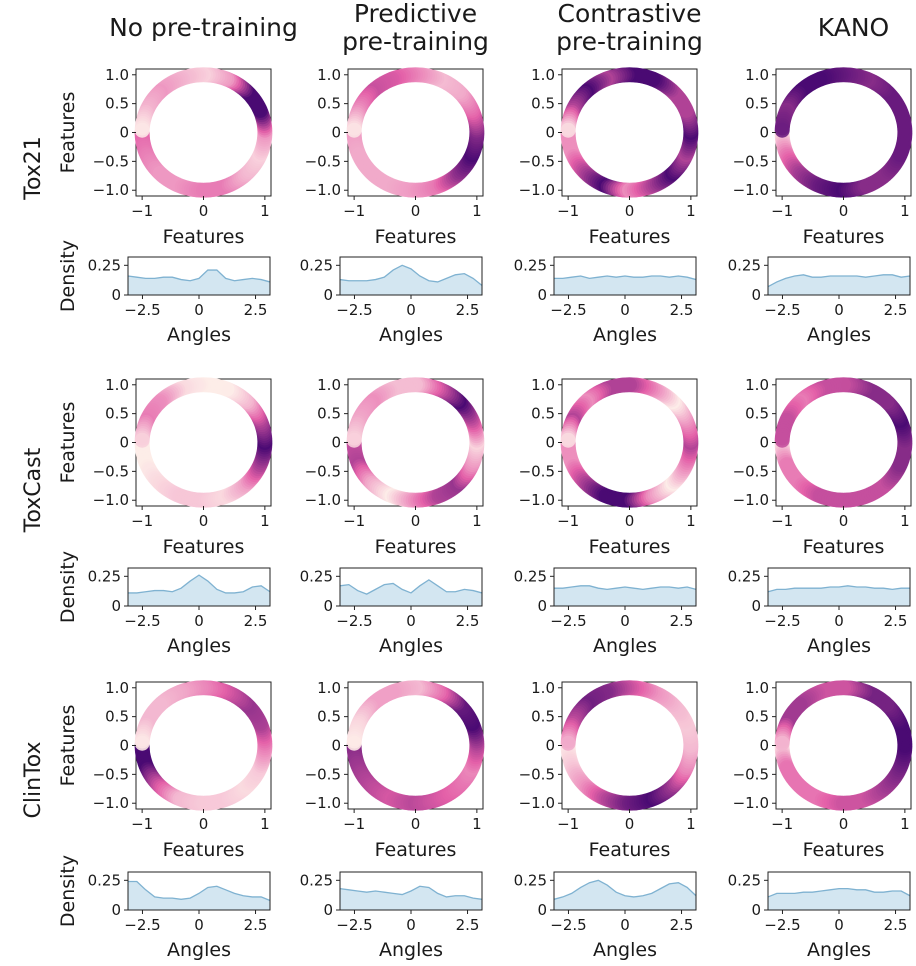 Image resolution: width=916 pixels, height=966 pixels. I want to click on y-axis-label: Density, so click(68, 891).